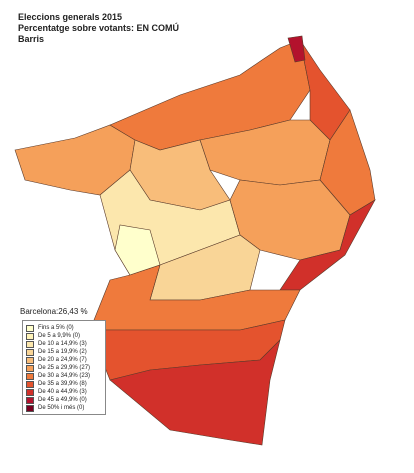 This screenshot has width=414, height=473. I want to click on legend-label: De 40 a 44,9% (3), so click(62, 392).